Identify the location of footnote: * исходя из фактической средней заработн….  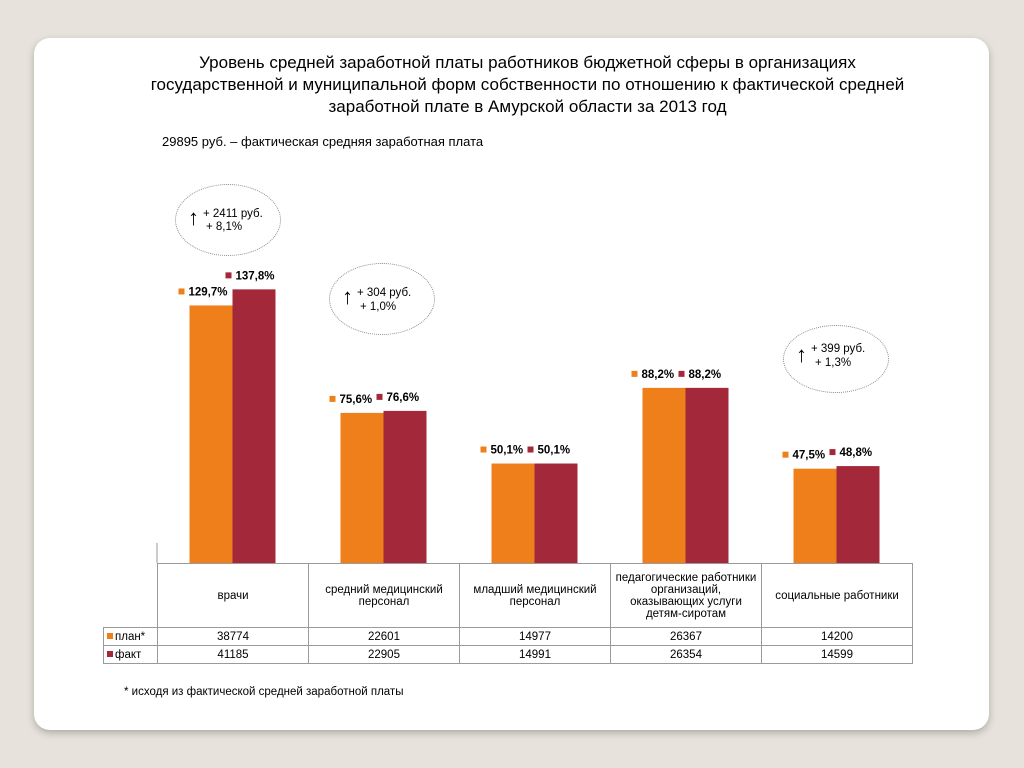
(264, 692).